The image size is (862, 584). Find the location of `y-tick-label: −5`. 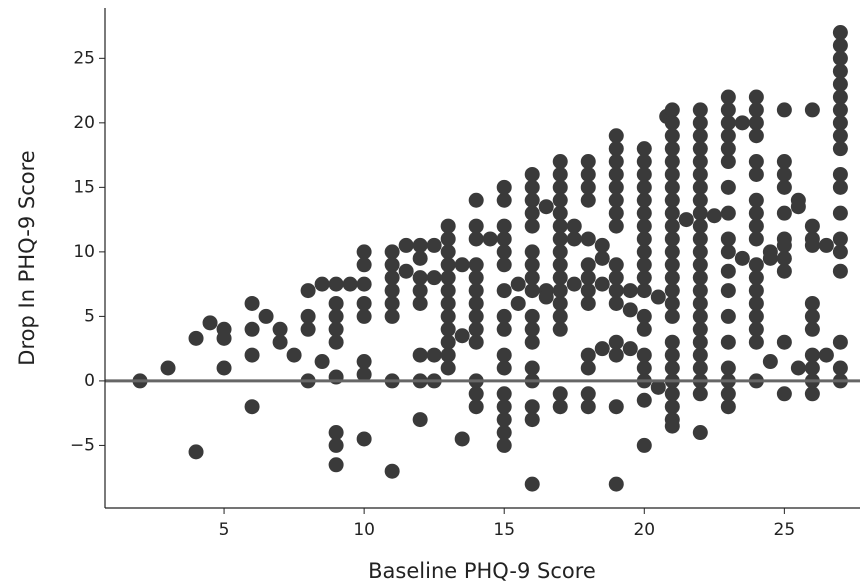

y-tick-label: −5 is located at coordinates (82, 445).